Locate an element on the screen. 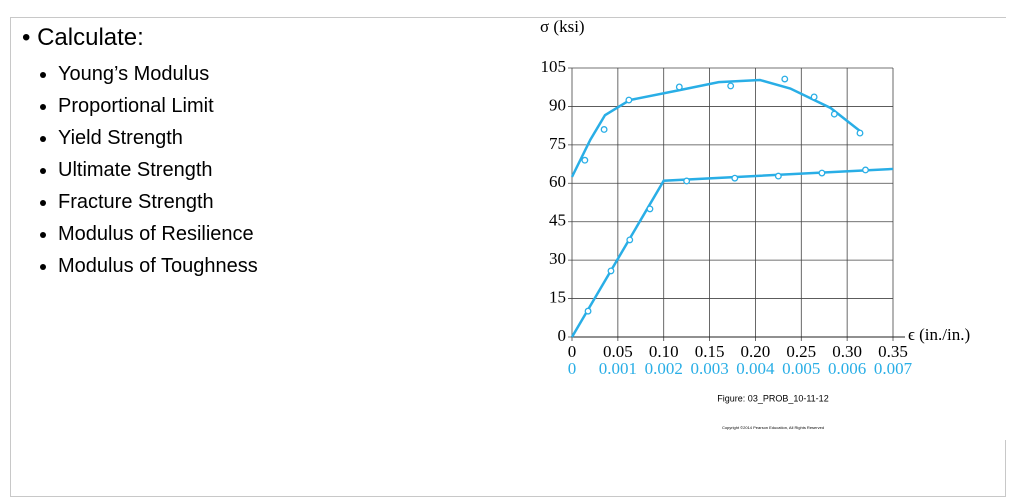 The image size is (1024, 497). y-tick-label: 75 is located at coordinates (557, 143).